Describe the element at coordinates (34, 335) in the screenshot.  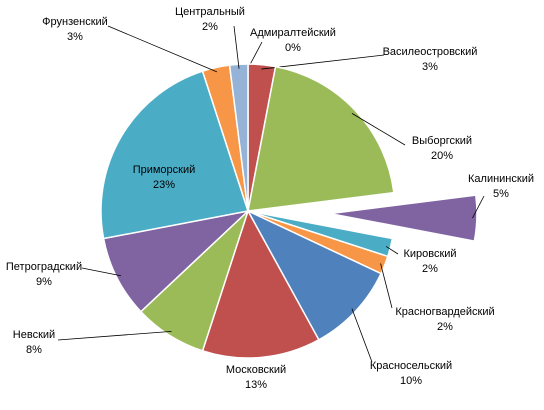
I see `slice-label: Невский` at that location.